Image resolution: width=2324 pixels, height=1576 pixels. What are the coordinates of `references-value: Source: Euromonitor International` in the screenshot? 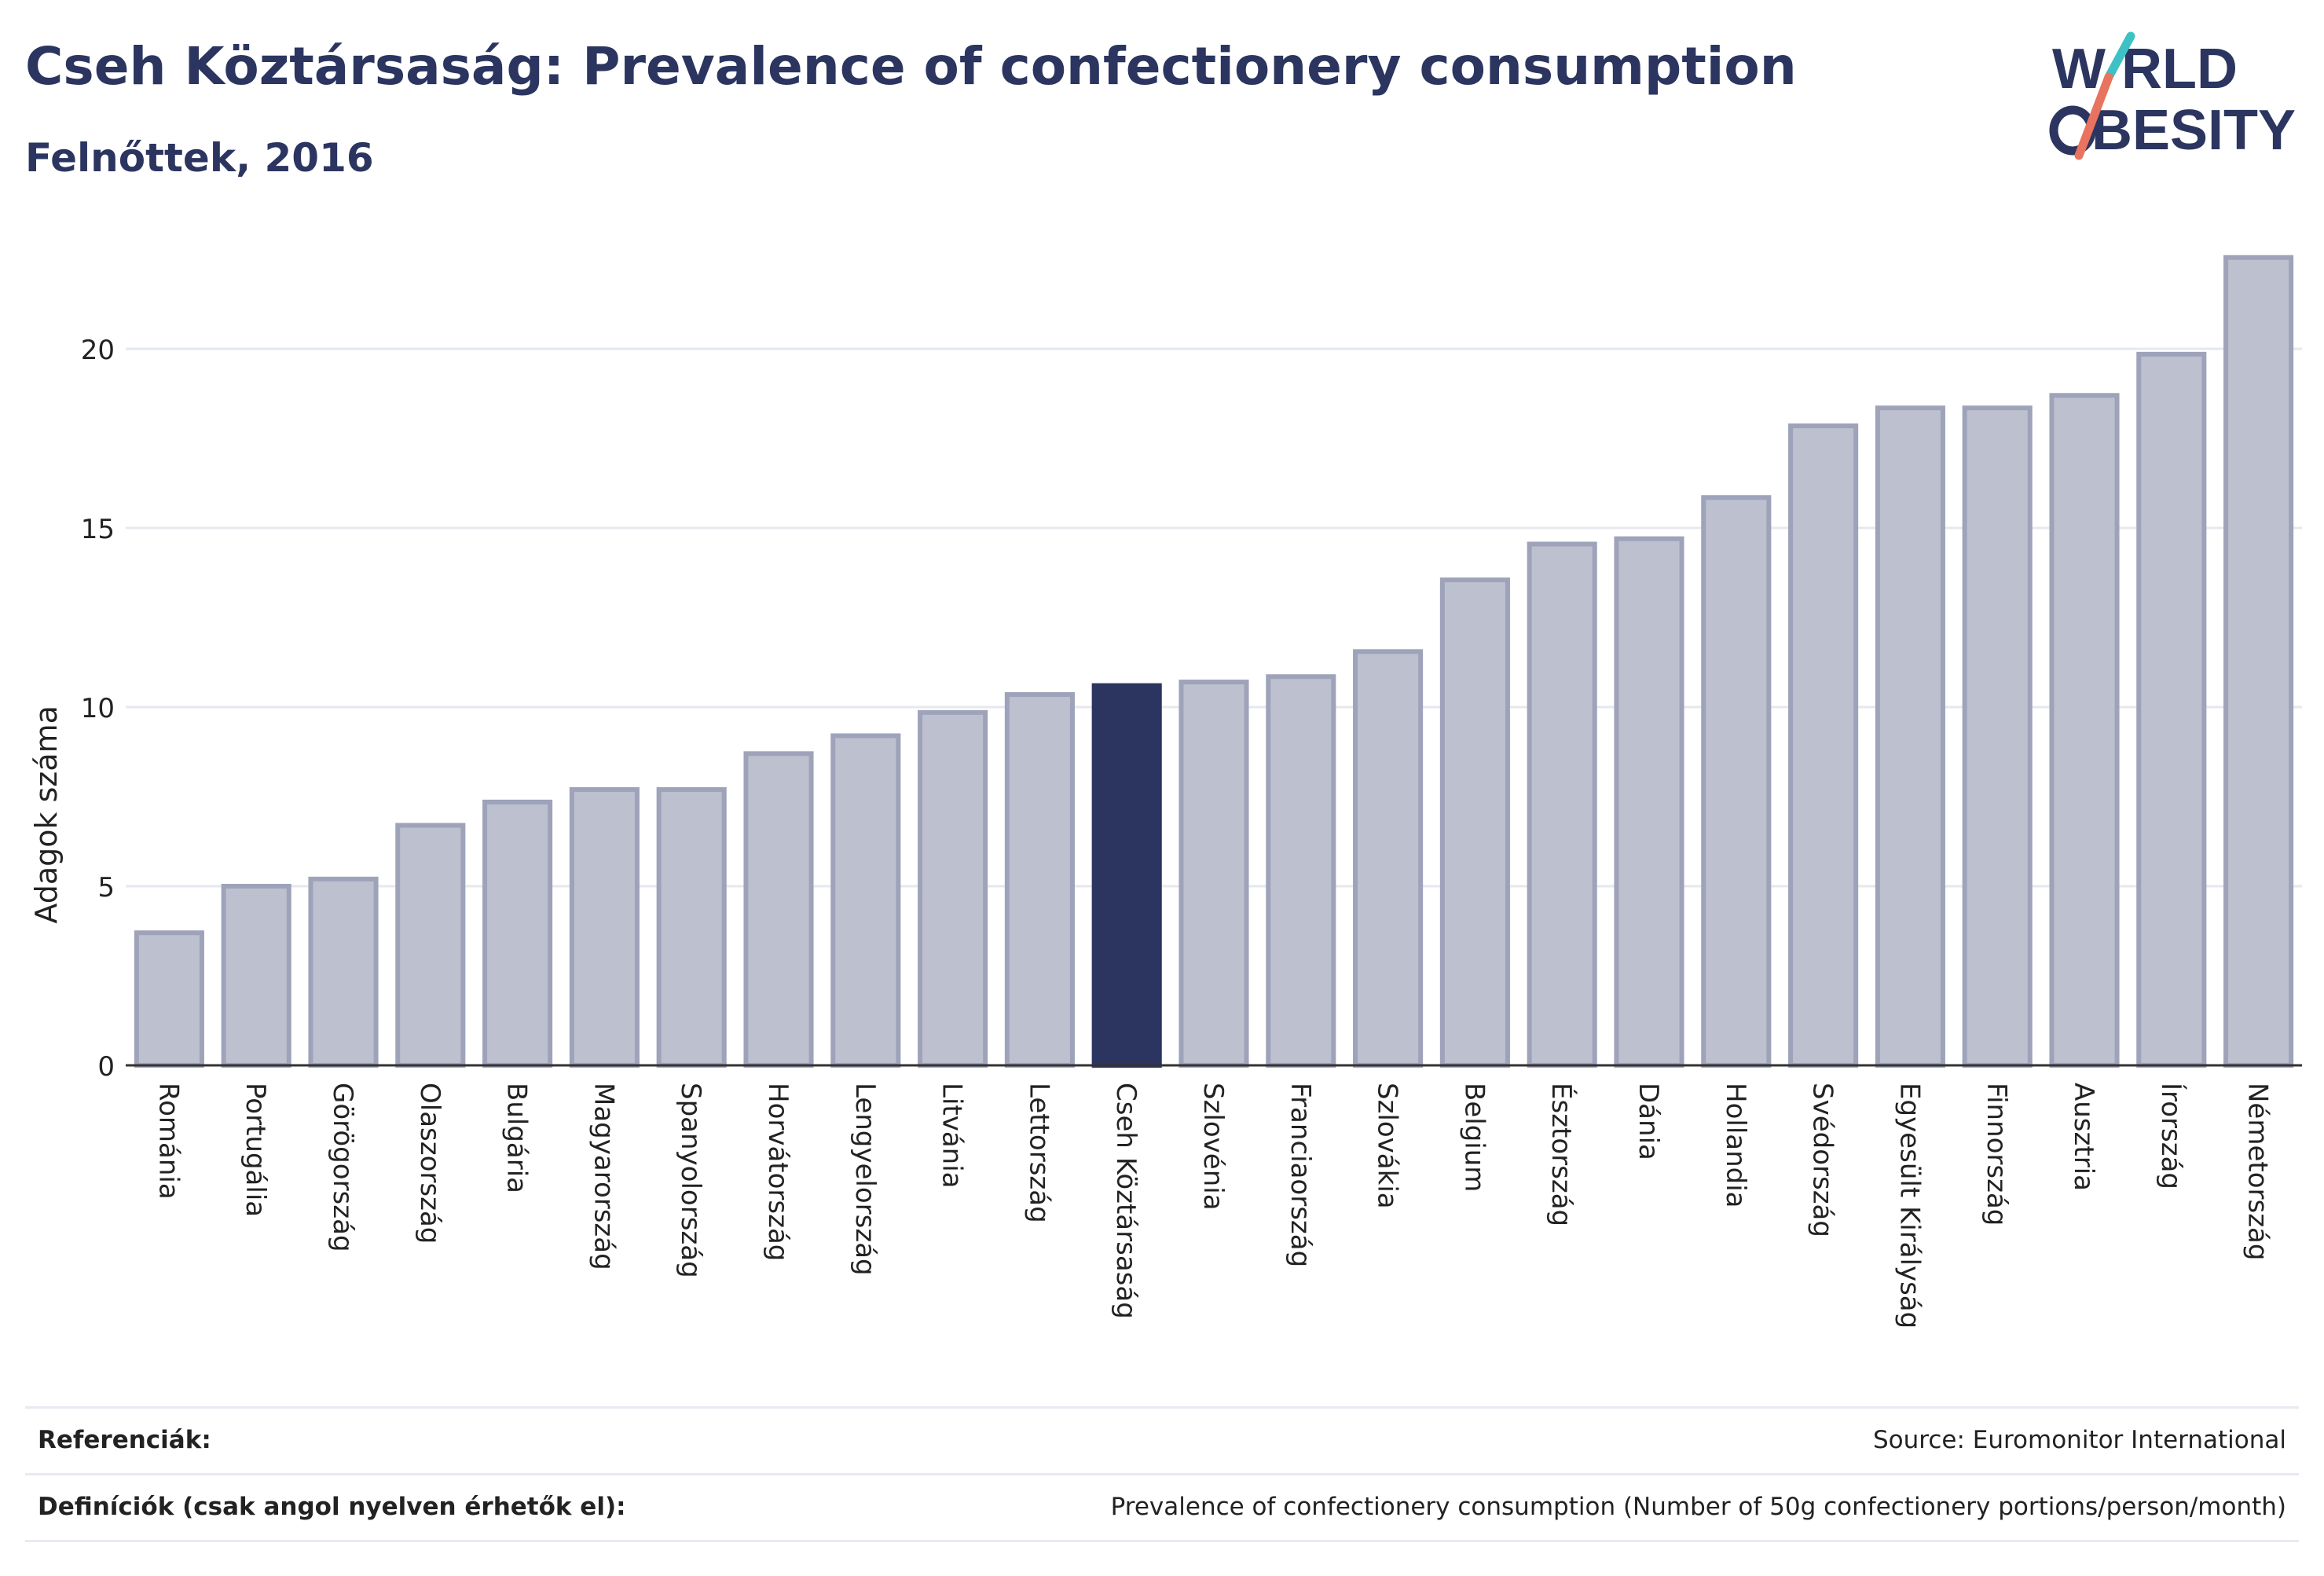 It's located at (2079, 1440).